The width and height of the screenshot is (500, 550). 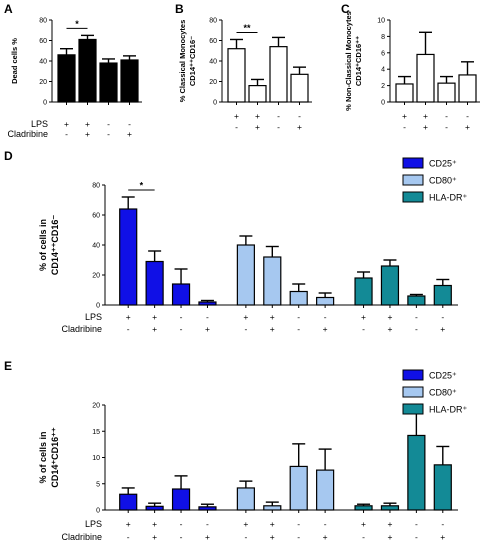 What do you see at coordinates (383, 103) in the screenshot?
I see `y-tick-label-c: 0` at bounding box center [383, 103].